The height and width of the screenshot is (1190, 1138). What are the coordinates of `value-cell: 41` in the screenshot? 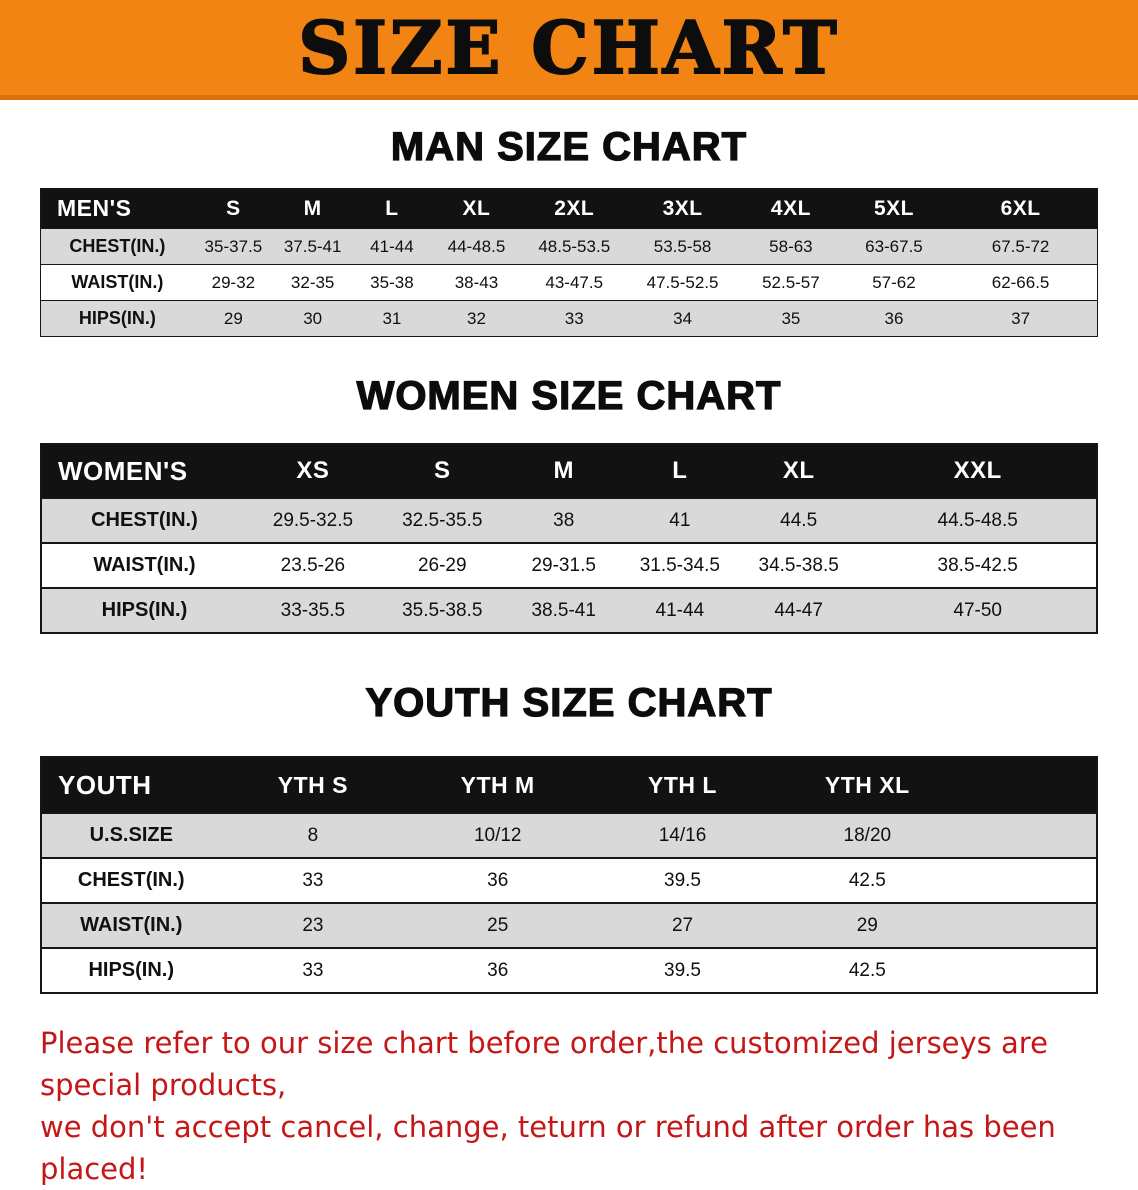 It's located at (679, 520).